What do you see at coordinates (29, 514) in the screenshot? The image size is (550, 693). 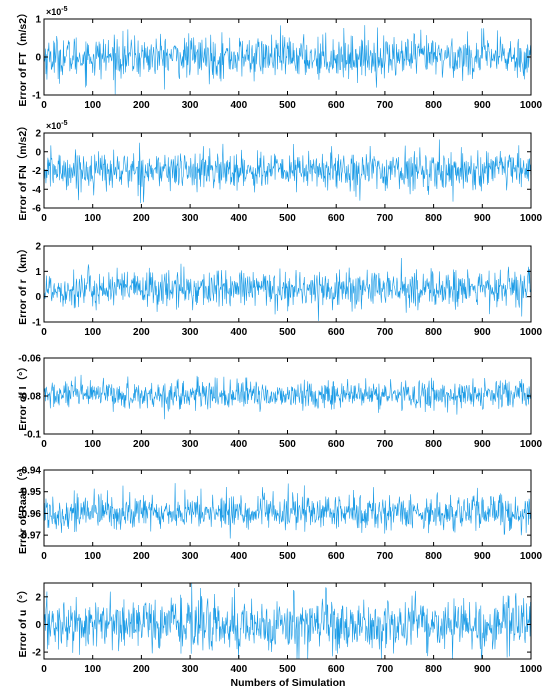 I see `y-tick-label: -0.96` at bounding box center [29, 514].